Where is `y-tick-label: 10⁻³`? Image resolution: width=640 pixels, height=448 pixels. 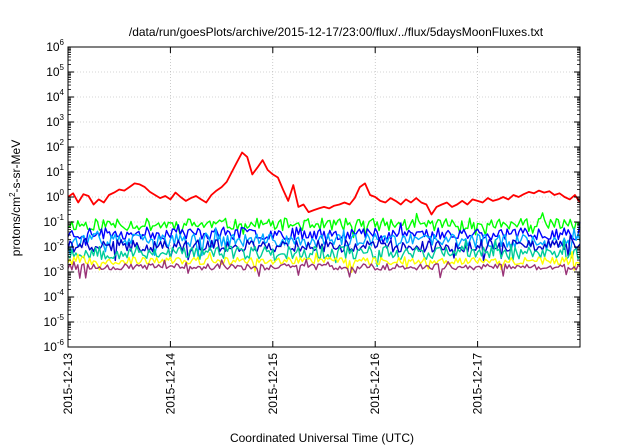 y-tick-label: 10⁻³ is located at coordinates (54, 271).